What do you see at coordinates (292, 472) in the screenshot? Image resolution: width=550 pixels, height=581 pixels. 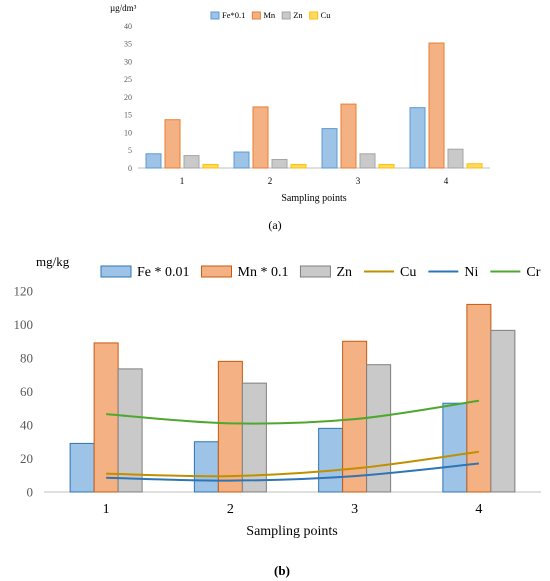 I see `series-line-ni` at bounding box center [292, 472].